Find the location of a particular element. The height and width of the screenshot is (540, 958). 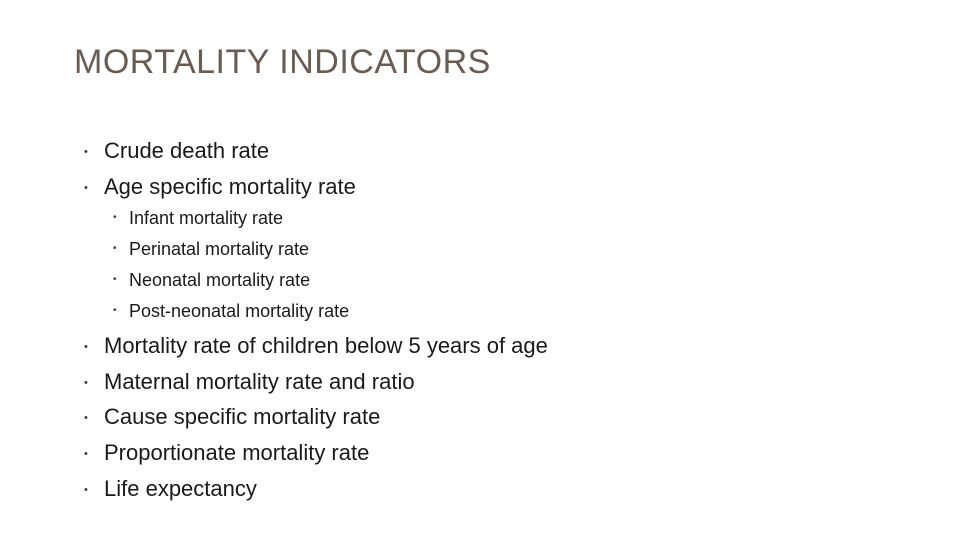

bullet-text: Perinatal mortality rate is located at coordinates (219, 249).